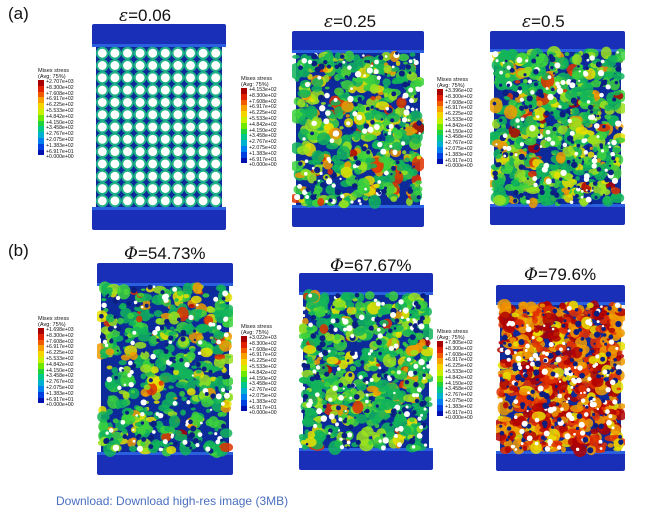 The image size is (668, 508). What do you see at coordinates (366, 371) in the screenshot?
I see `specimen-b-porosity-67.67` at bounding box center [366, 371].